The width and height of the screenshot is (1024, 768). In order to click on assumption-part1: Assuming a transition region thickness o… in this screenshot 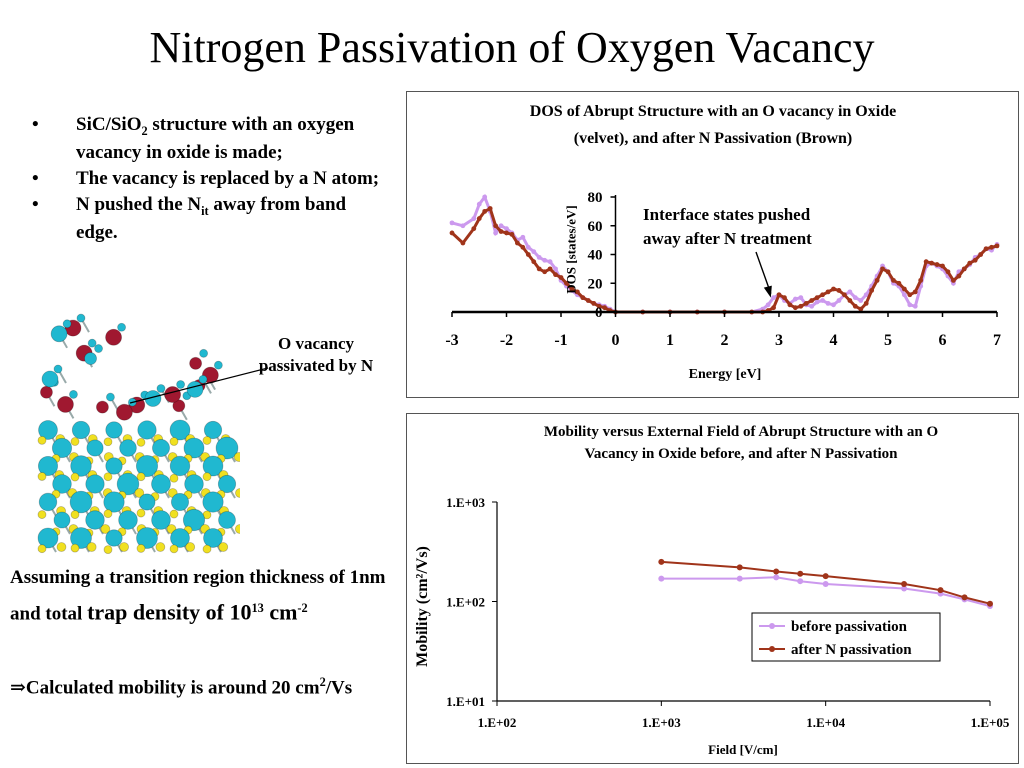, I will do `click(198, 596)`.